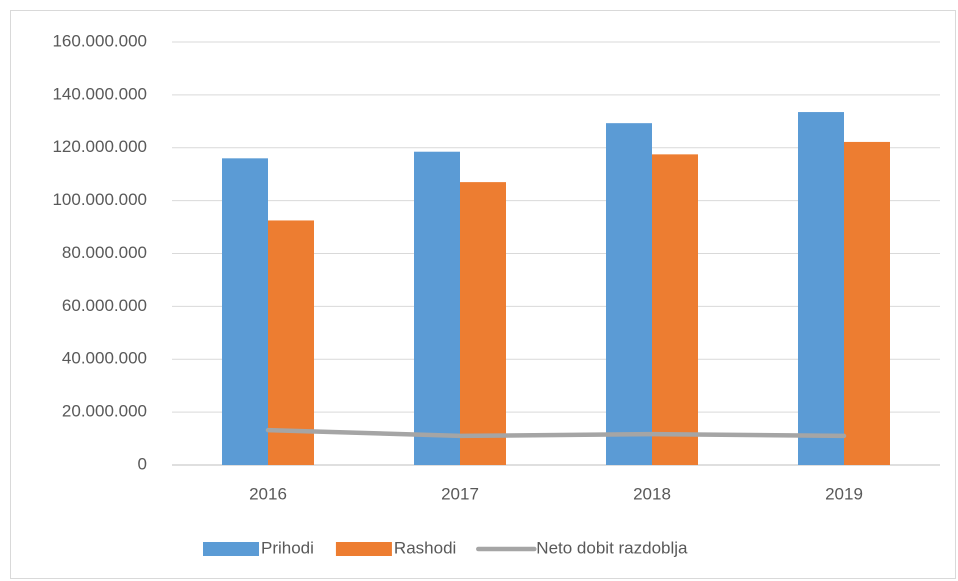  What do you see at coordinates (104, 411) in the screenshot?
I see `y-tick-label: 20.000.000` at bounding box center [104, 411].